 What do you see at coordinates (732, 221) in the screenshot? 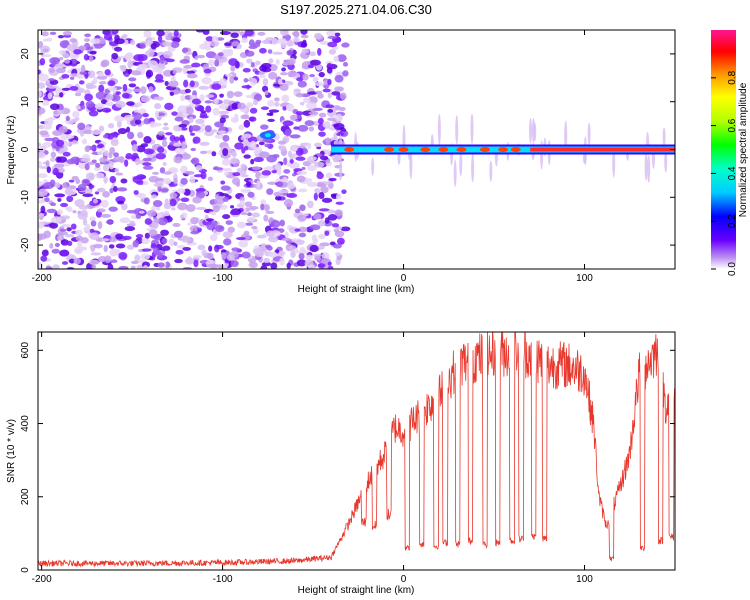
I see `colorbar-tick-label: 0.2` at bounding box center [732, 221].